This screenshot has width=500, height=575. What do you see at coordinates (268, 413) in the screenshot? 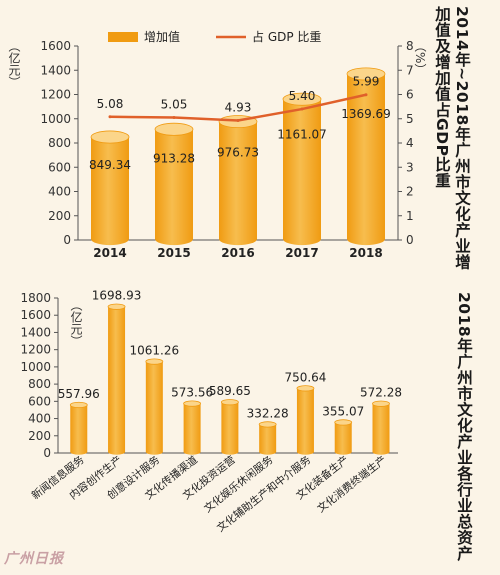
I see `bar-value-label: 332.28` at bounding box center [268, 413].